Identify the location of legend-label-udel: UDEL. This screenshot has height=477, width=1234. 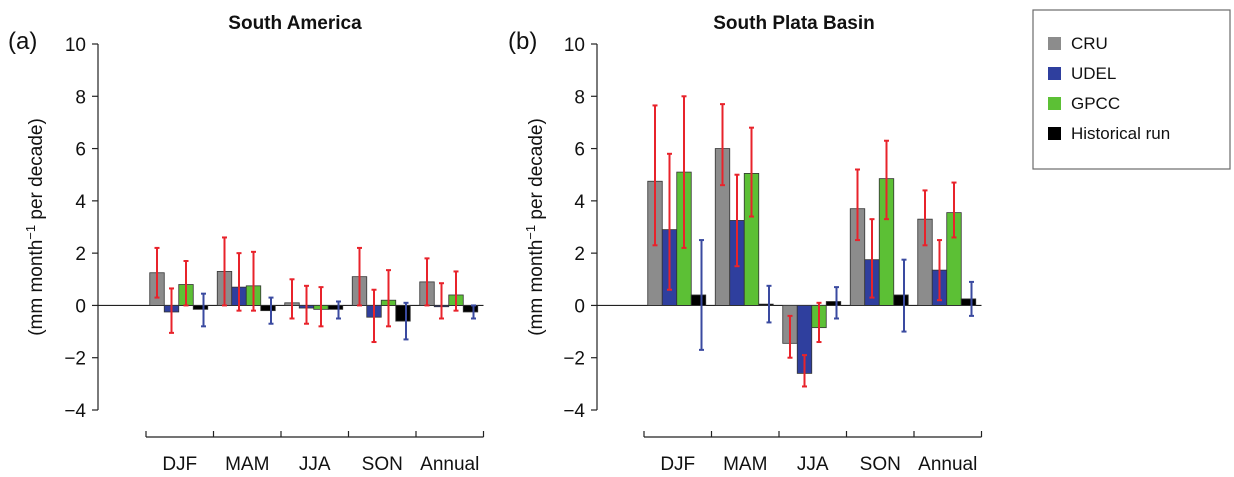
(1093, 73).